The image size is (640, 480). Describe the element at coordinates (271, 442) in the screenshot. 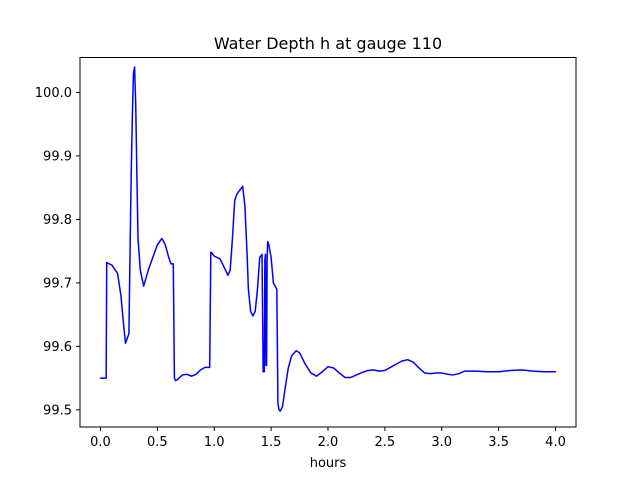

I see `x-tick-label: 1.5` at that location.